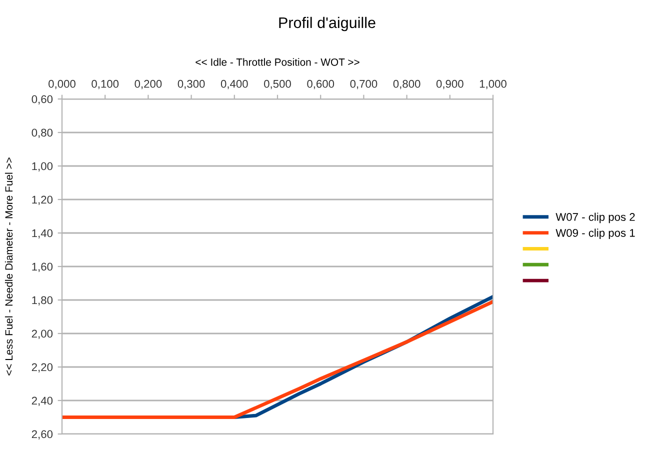 This screenshot has height=450, width=654. What do you see at coordinates (42, 99) in the screenshot?
I see `y-tick-label: 0,60` at bounding box center [42, 99].